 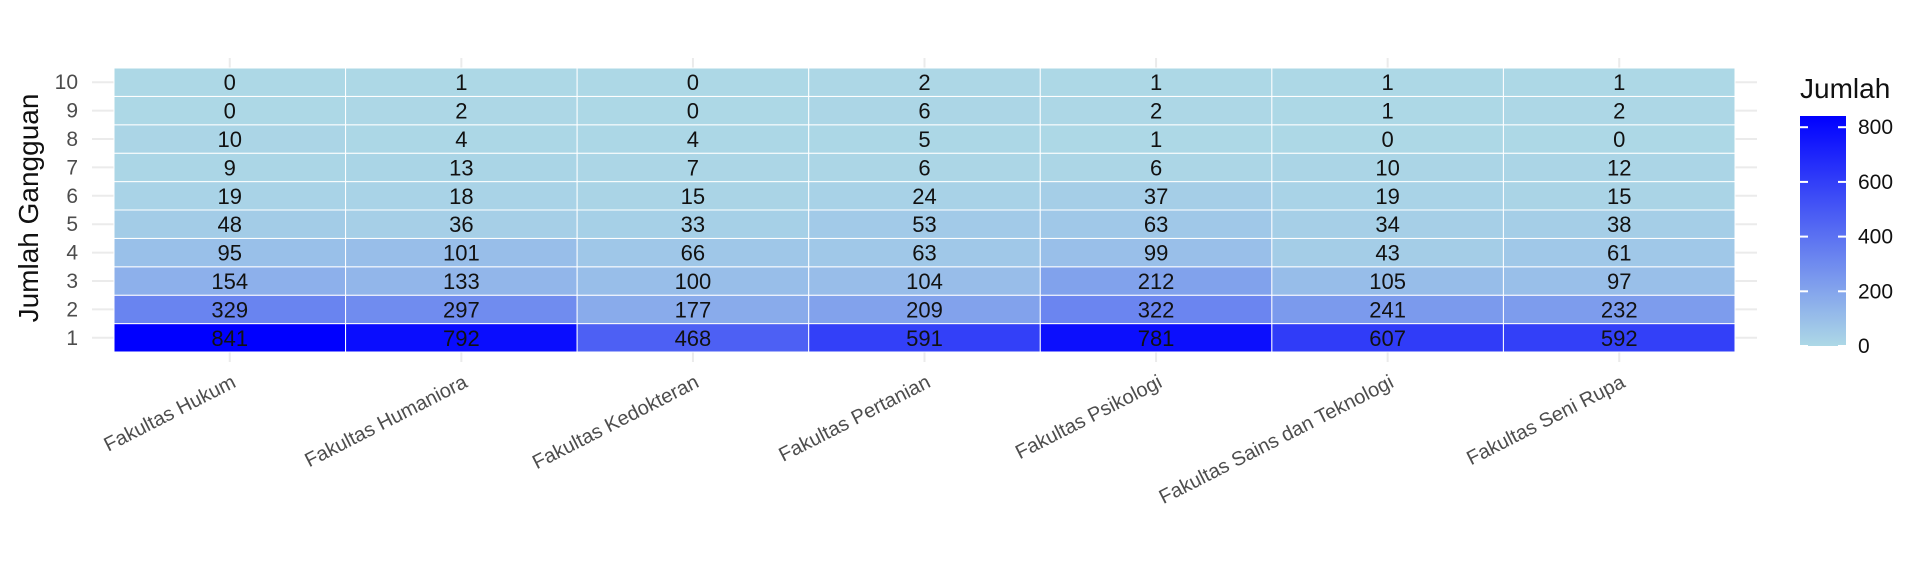 I want to click on y-axis-title: Jumlah Gangguan, so click(x=28, y=208).